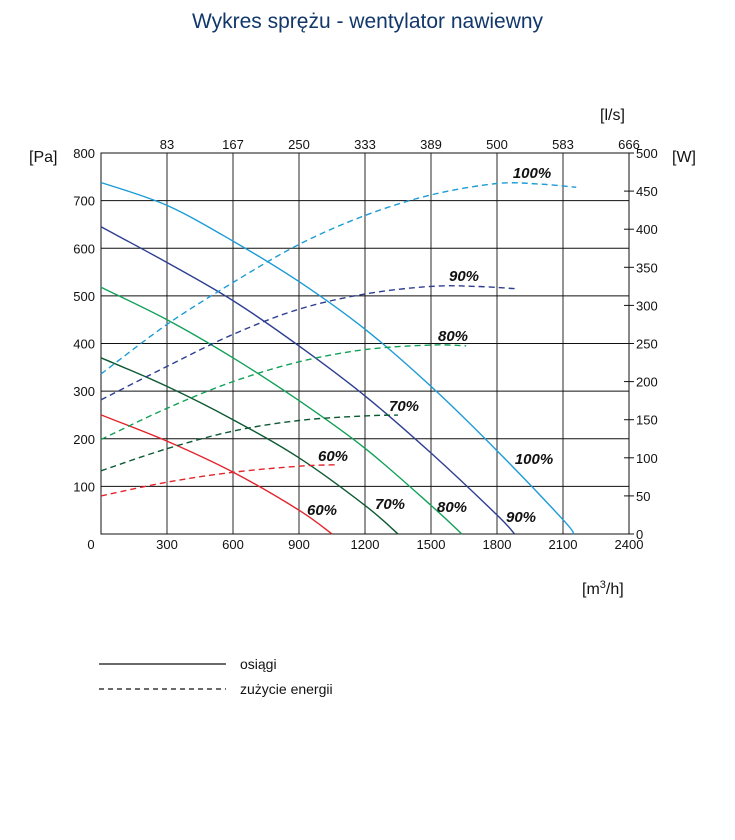 The image size is (735, 840). Describe the element at coordinates (216, 676) in the screenshot. I see `legend: osiągi zużycie energii` at that location.